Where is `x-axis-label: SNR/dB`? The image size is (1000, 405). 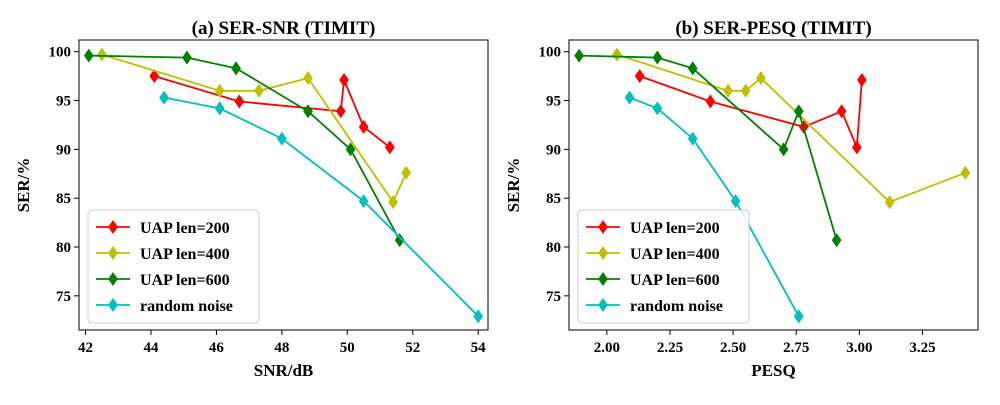 x-axis-label: SNR/dB is located at coordinates (284, 370).